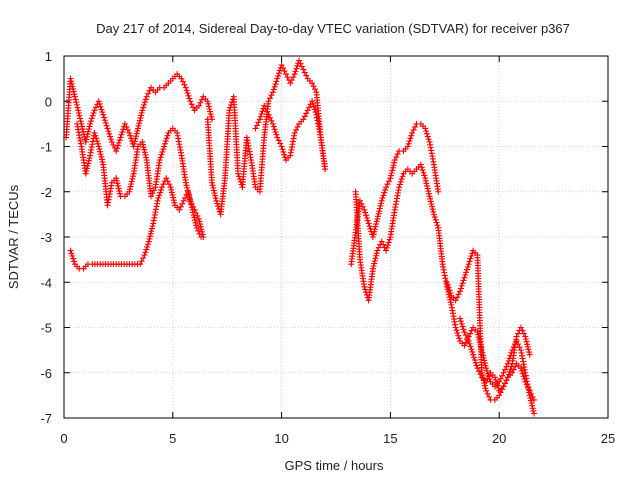 The width and height of the screenshot is (640, 480). What do you see at coordinates (46, 237) in the screenshot?
I see `y-tick-label: -3` at bounding box center [46, 237].